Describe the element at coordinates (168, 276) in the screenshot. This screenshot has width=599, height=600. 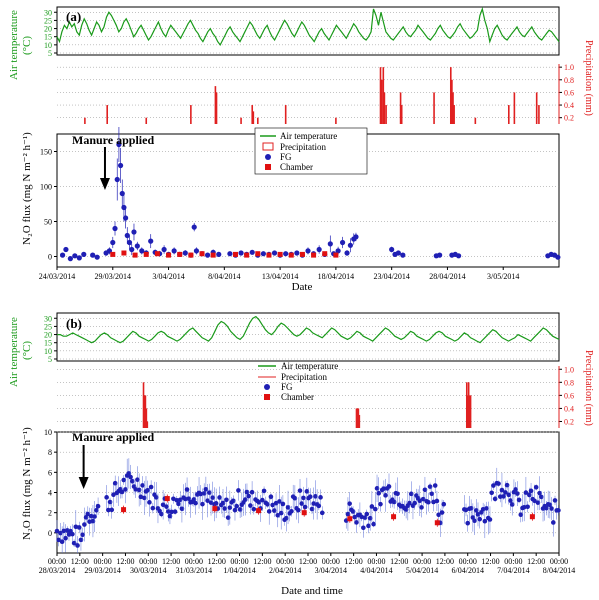
I see `flux-x-tick-label: 3/04/2014` at that location.